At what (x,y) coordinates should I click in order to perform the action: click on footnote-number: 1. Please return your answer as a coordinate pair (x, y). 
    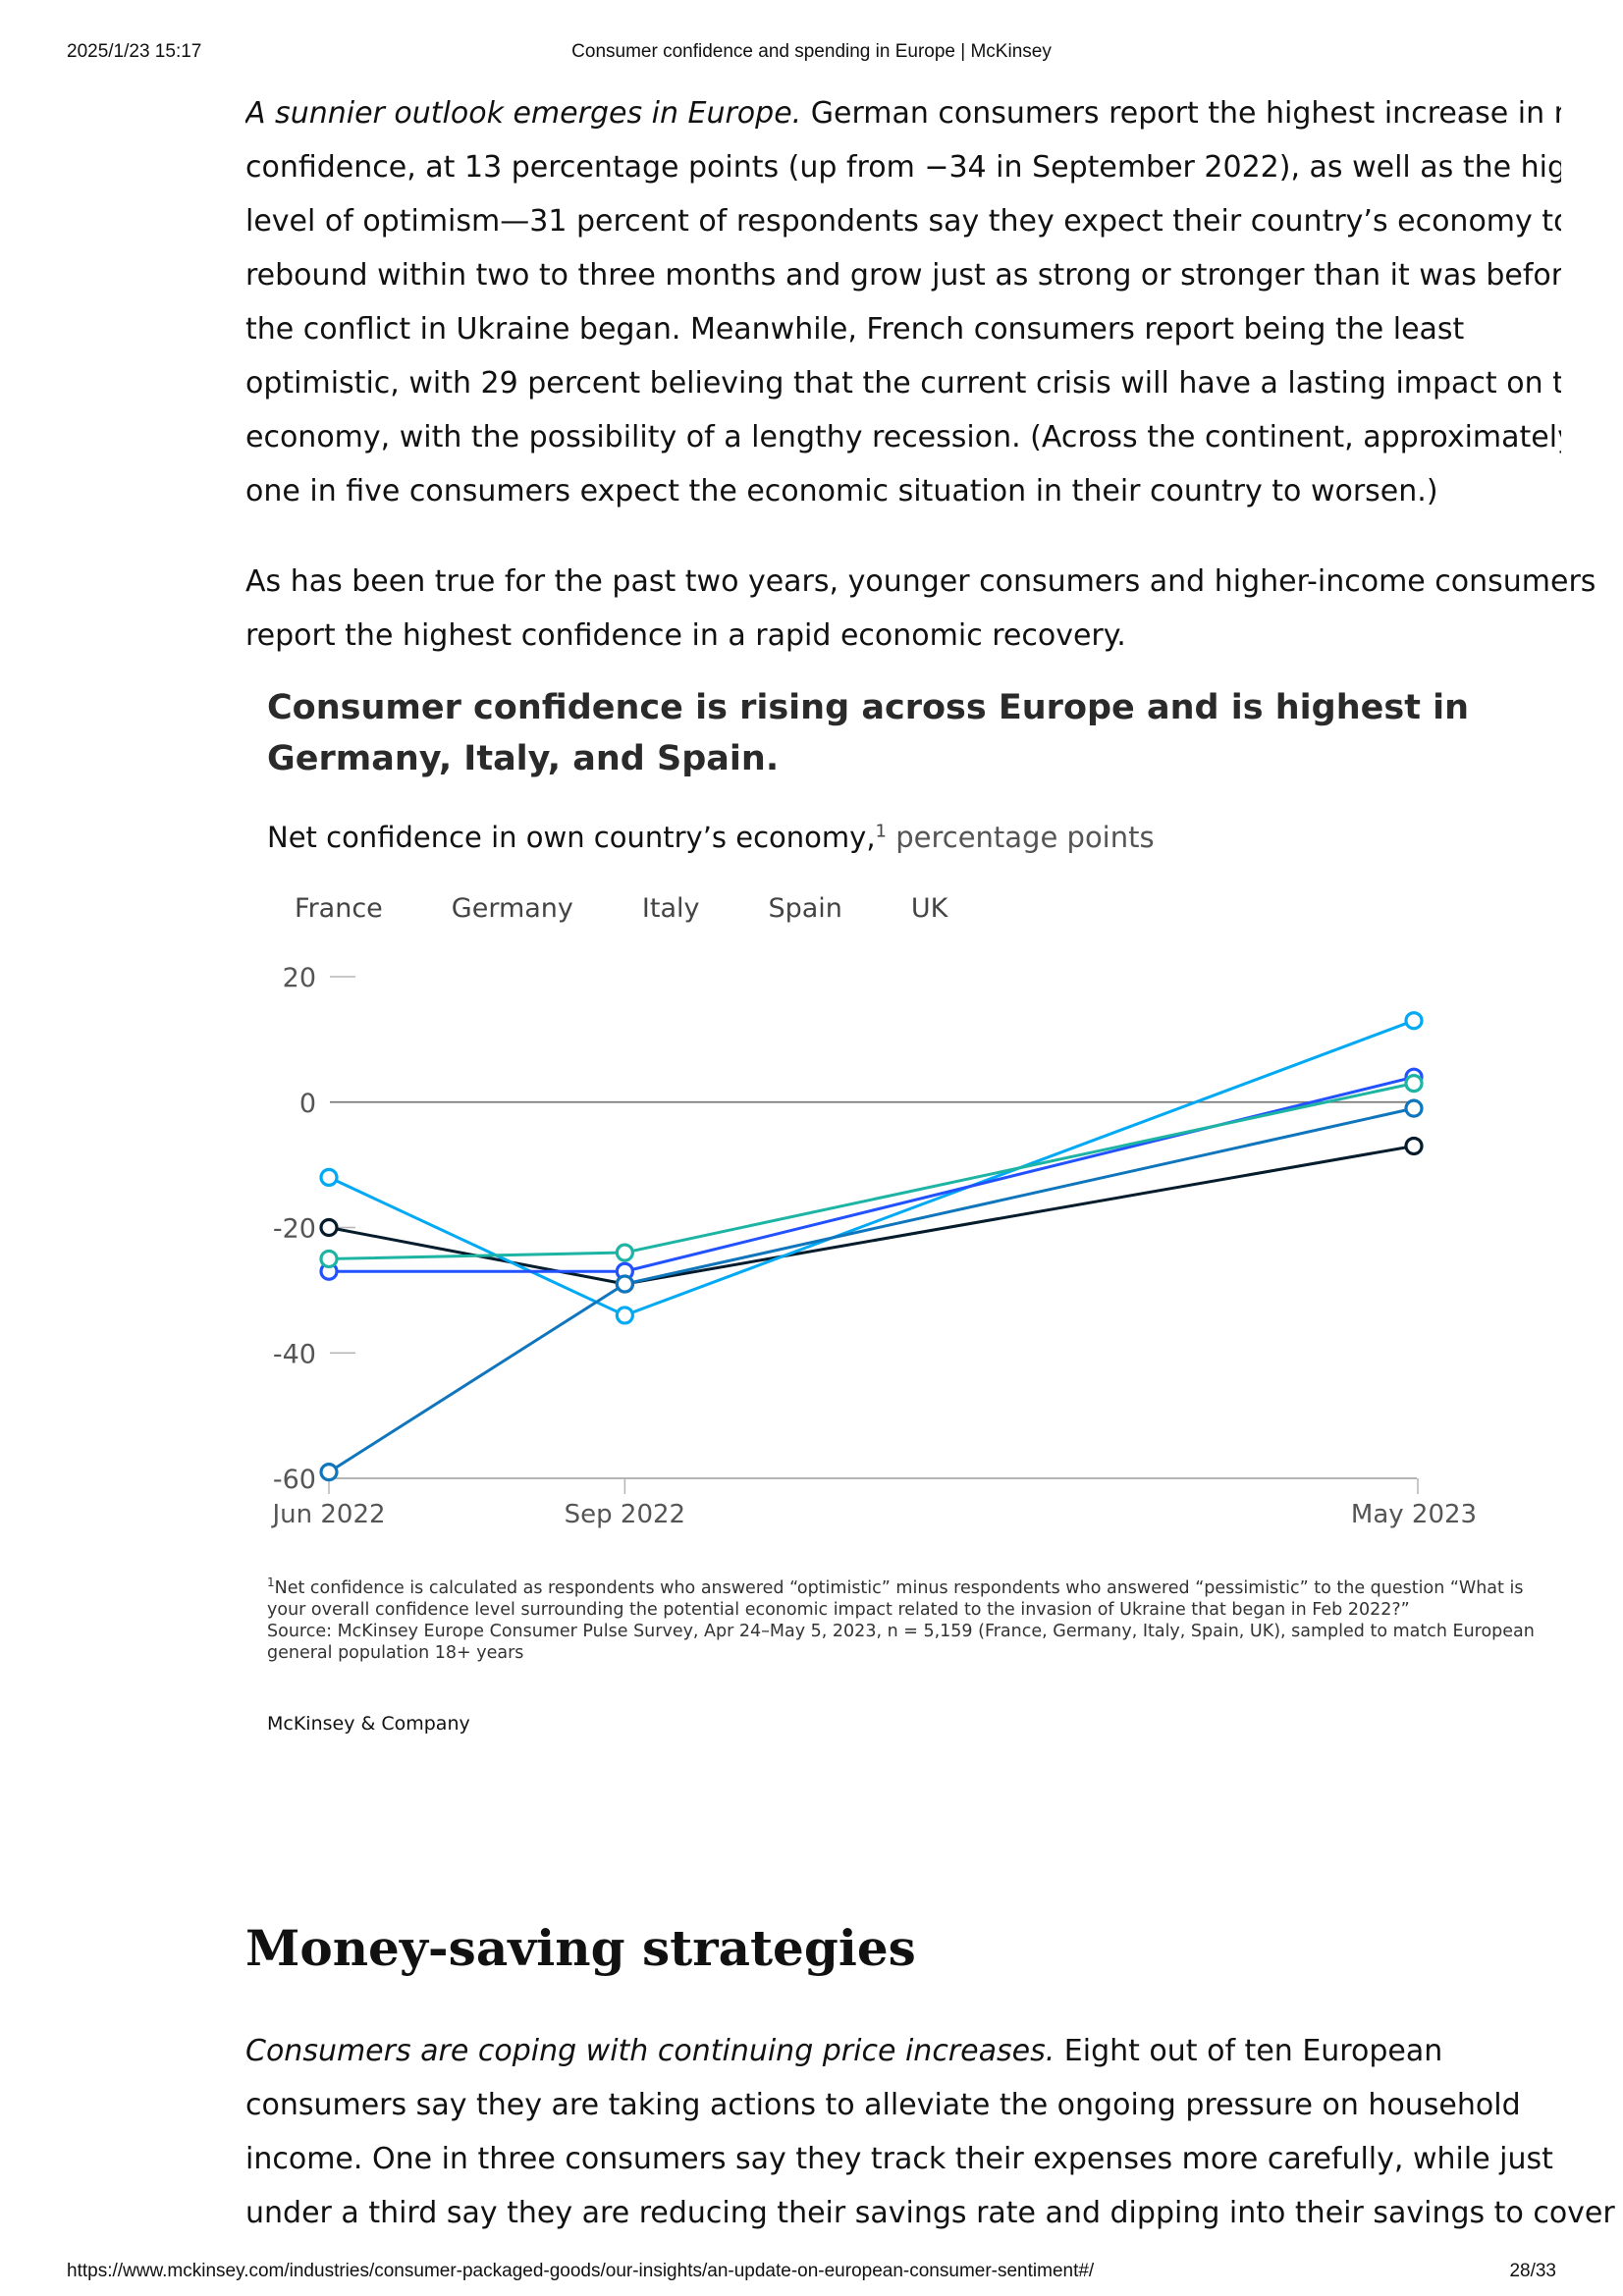
    Looking at the image, I should click on (271, 1582).